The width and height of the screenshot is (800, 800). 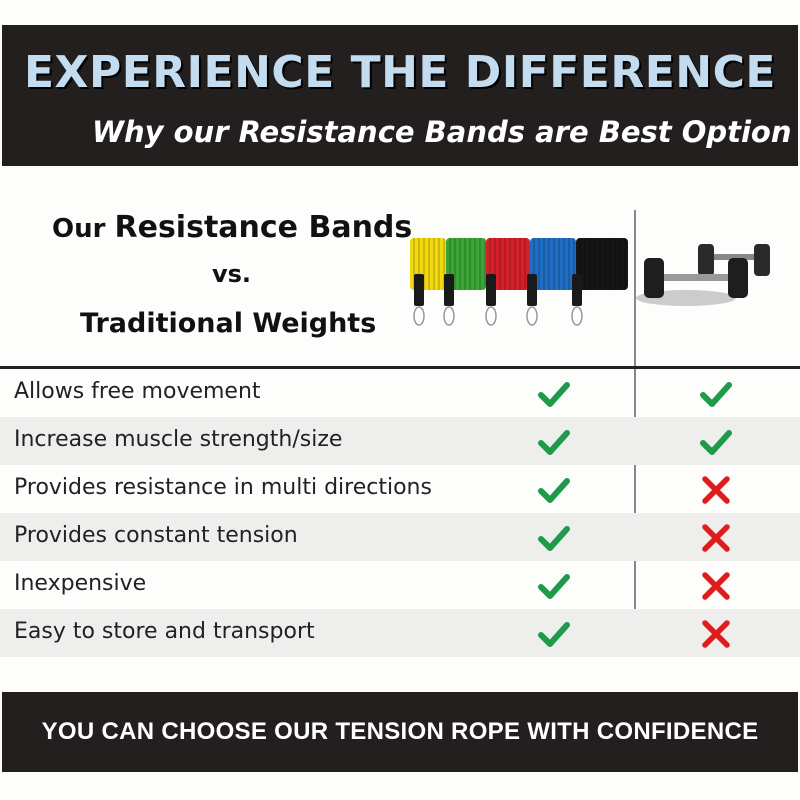 What do you see at coordinates (79, 229) in the screenshot?
I see `our-label: Our` at bounding box center [79, 229].